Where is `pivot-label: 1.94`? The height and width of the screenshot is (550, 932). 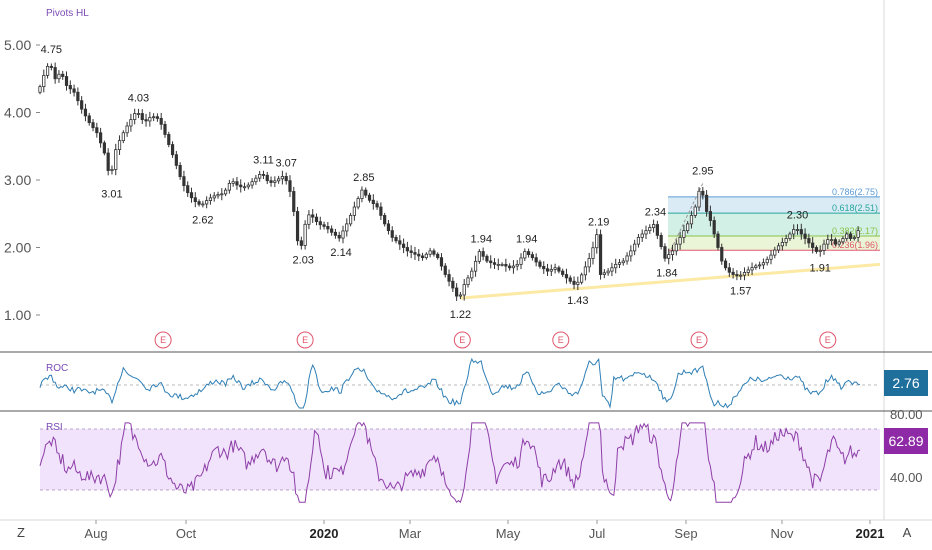 pivot-label: 1.94 is located at coordinates (526, 240).